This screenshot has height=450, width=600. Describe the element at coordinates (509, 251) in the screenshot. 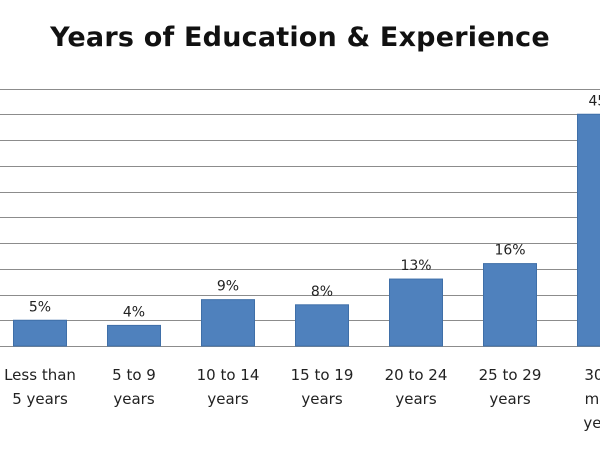

I see `data-label: 16%` at that location.